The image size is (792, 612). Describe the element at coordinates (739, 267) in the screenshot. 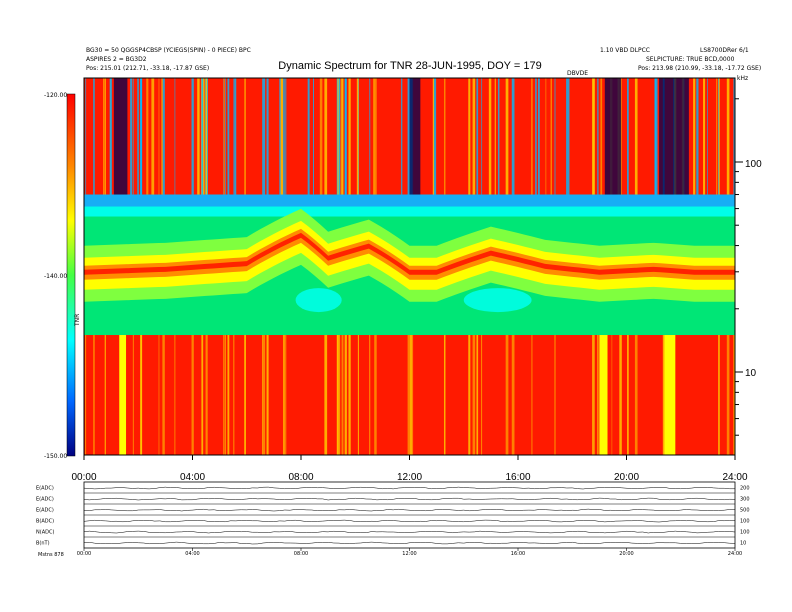

I see `right-axis` at that location.